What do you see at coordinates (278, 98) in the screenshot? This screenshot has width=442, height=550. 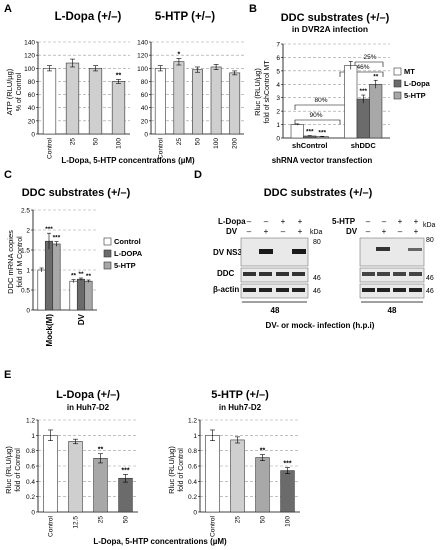 I see `y-tick-label: 3` at bounding box center [278, 98].